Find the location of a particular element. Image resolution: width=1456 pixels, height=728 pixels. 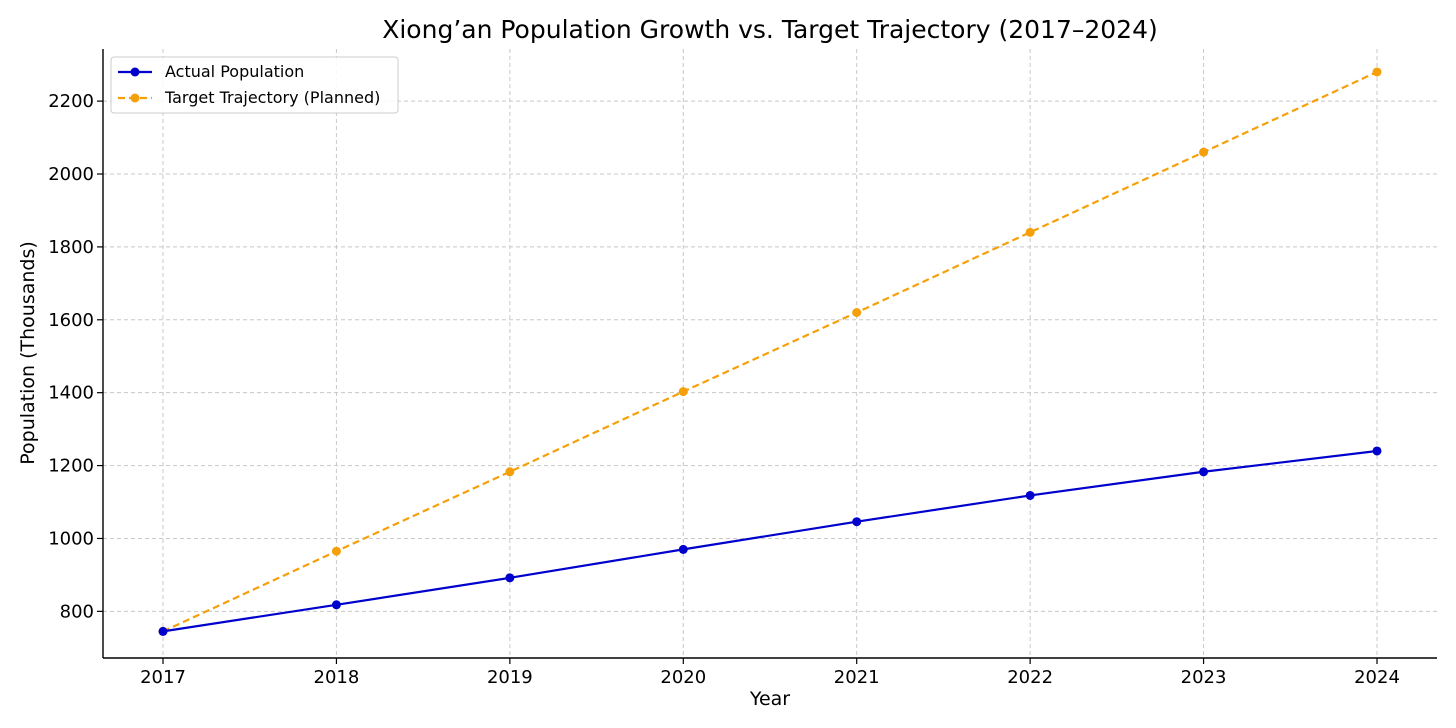

x-tick-label: 2023 is located at coordinates (1204, 677).